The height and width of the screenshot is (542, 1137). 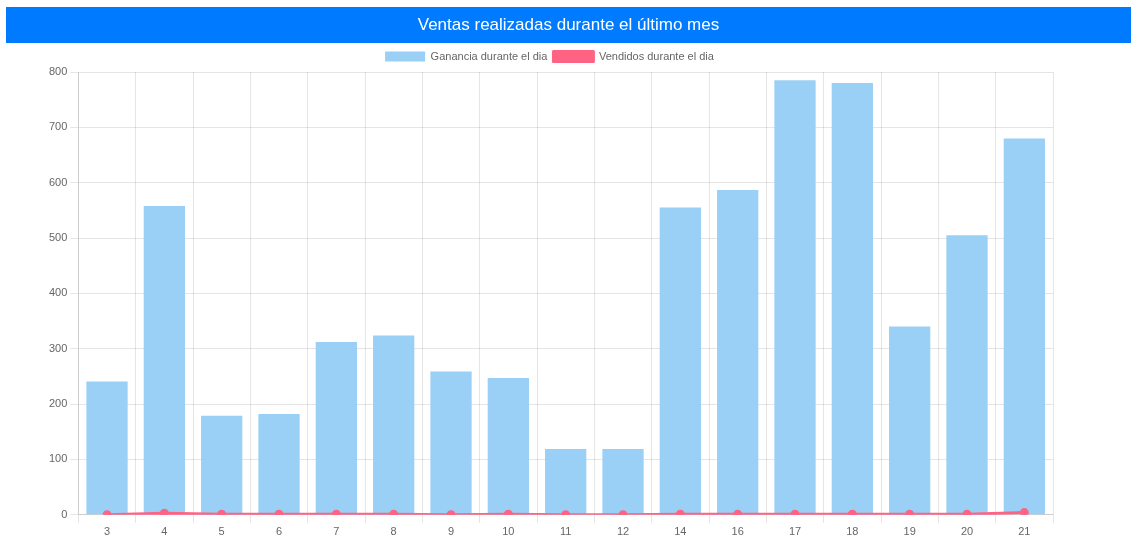 I want to click on x-tick-label: 20, so click(x=967, y=531).